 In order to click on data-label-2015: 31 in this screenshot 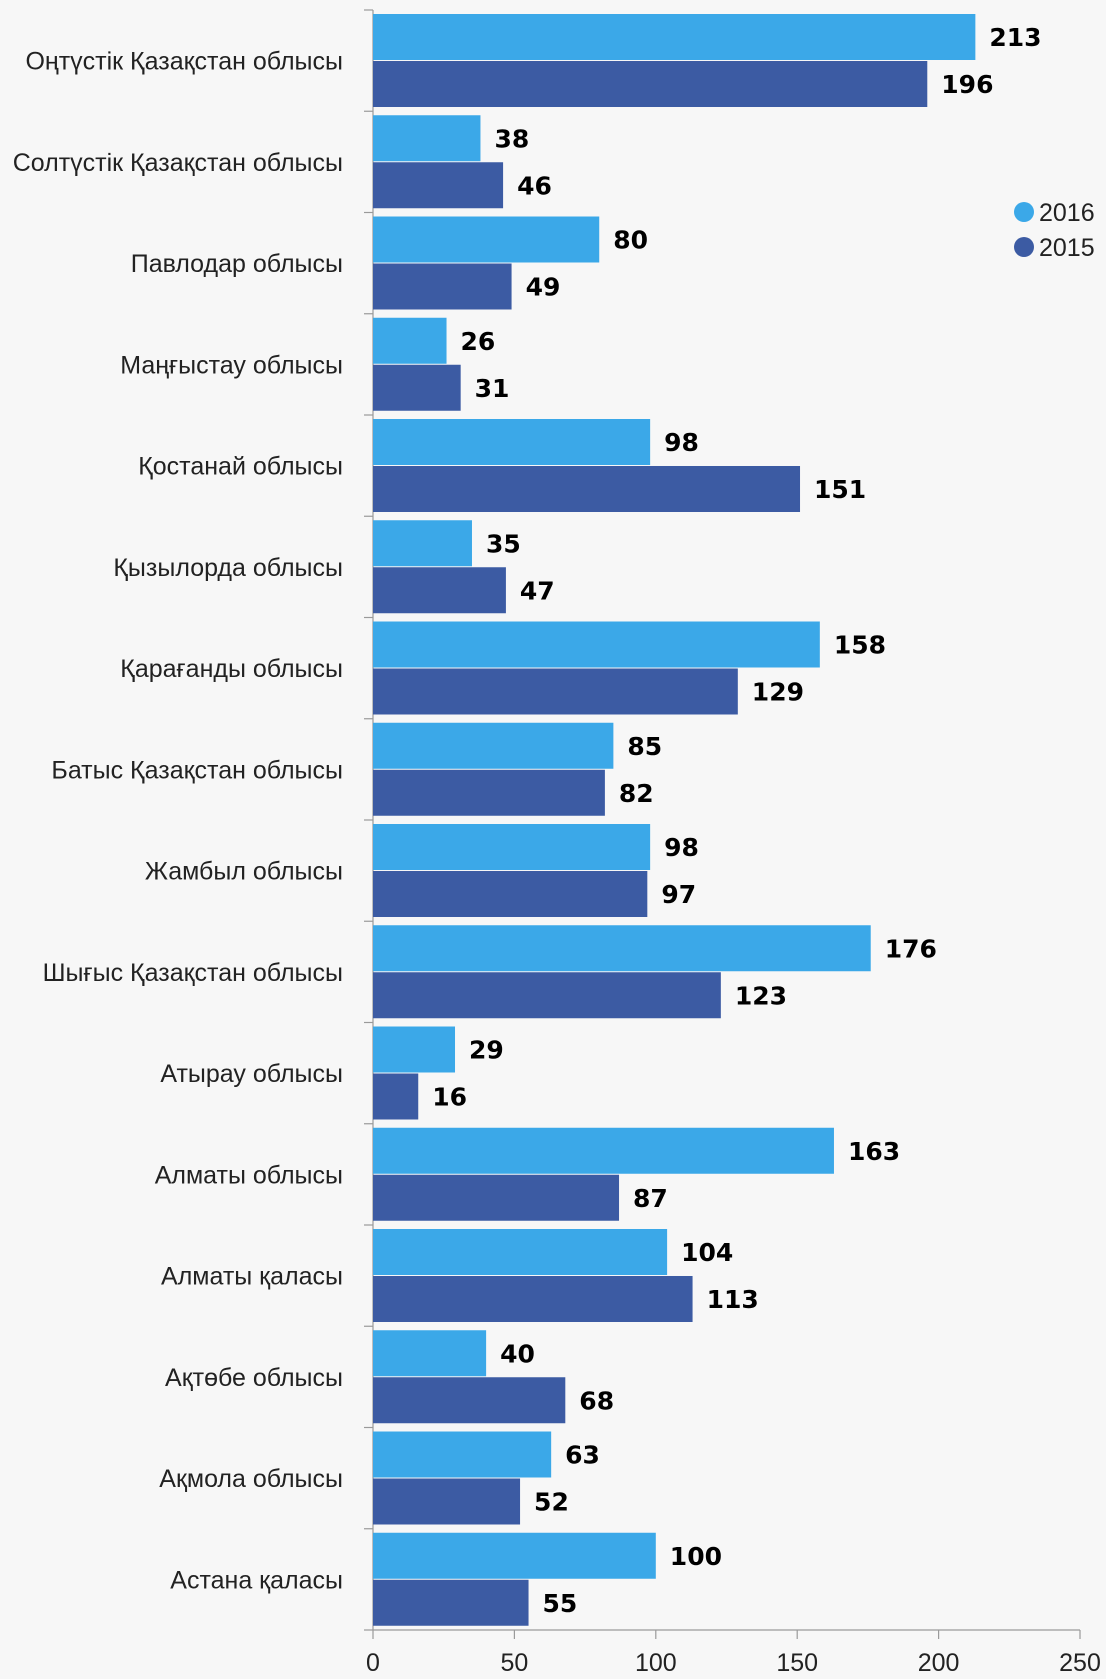, I will do `click(492, 388)`.